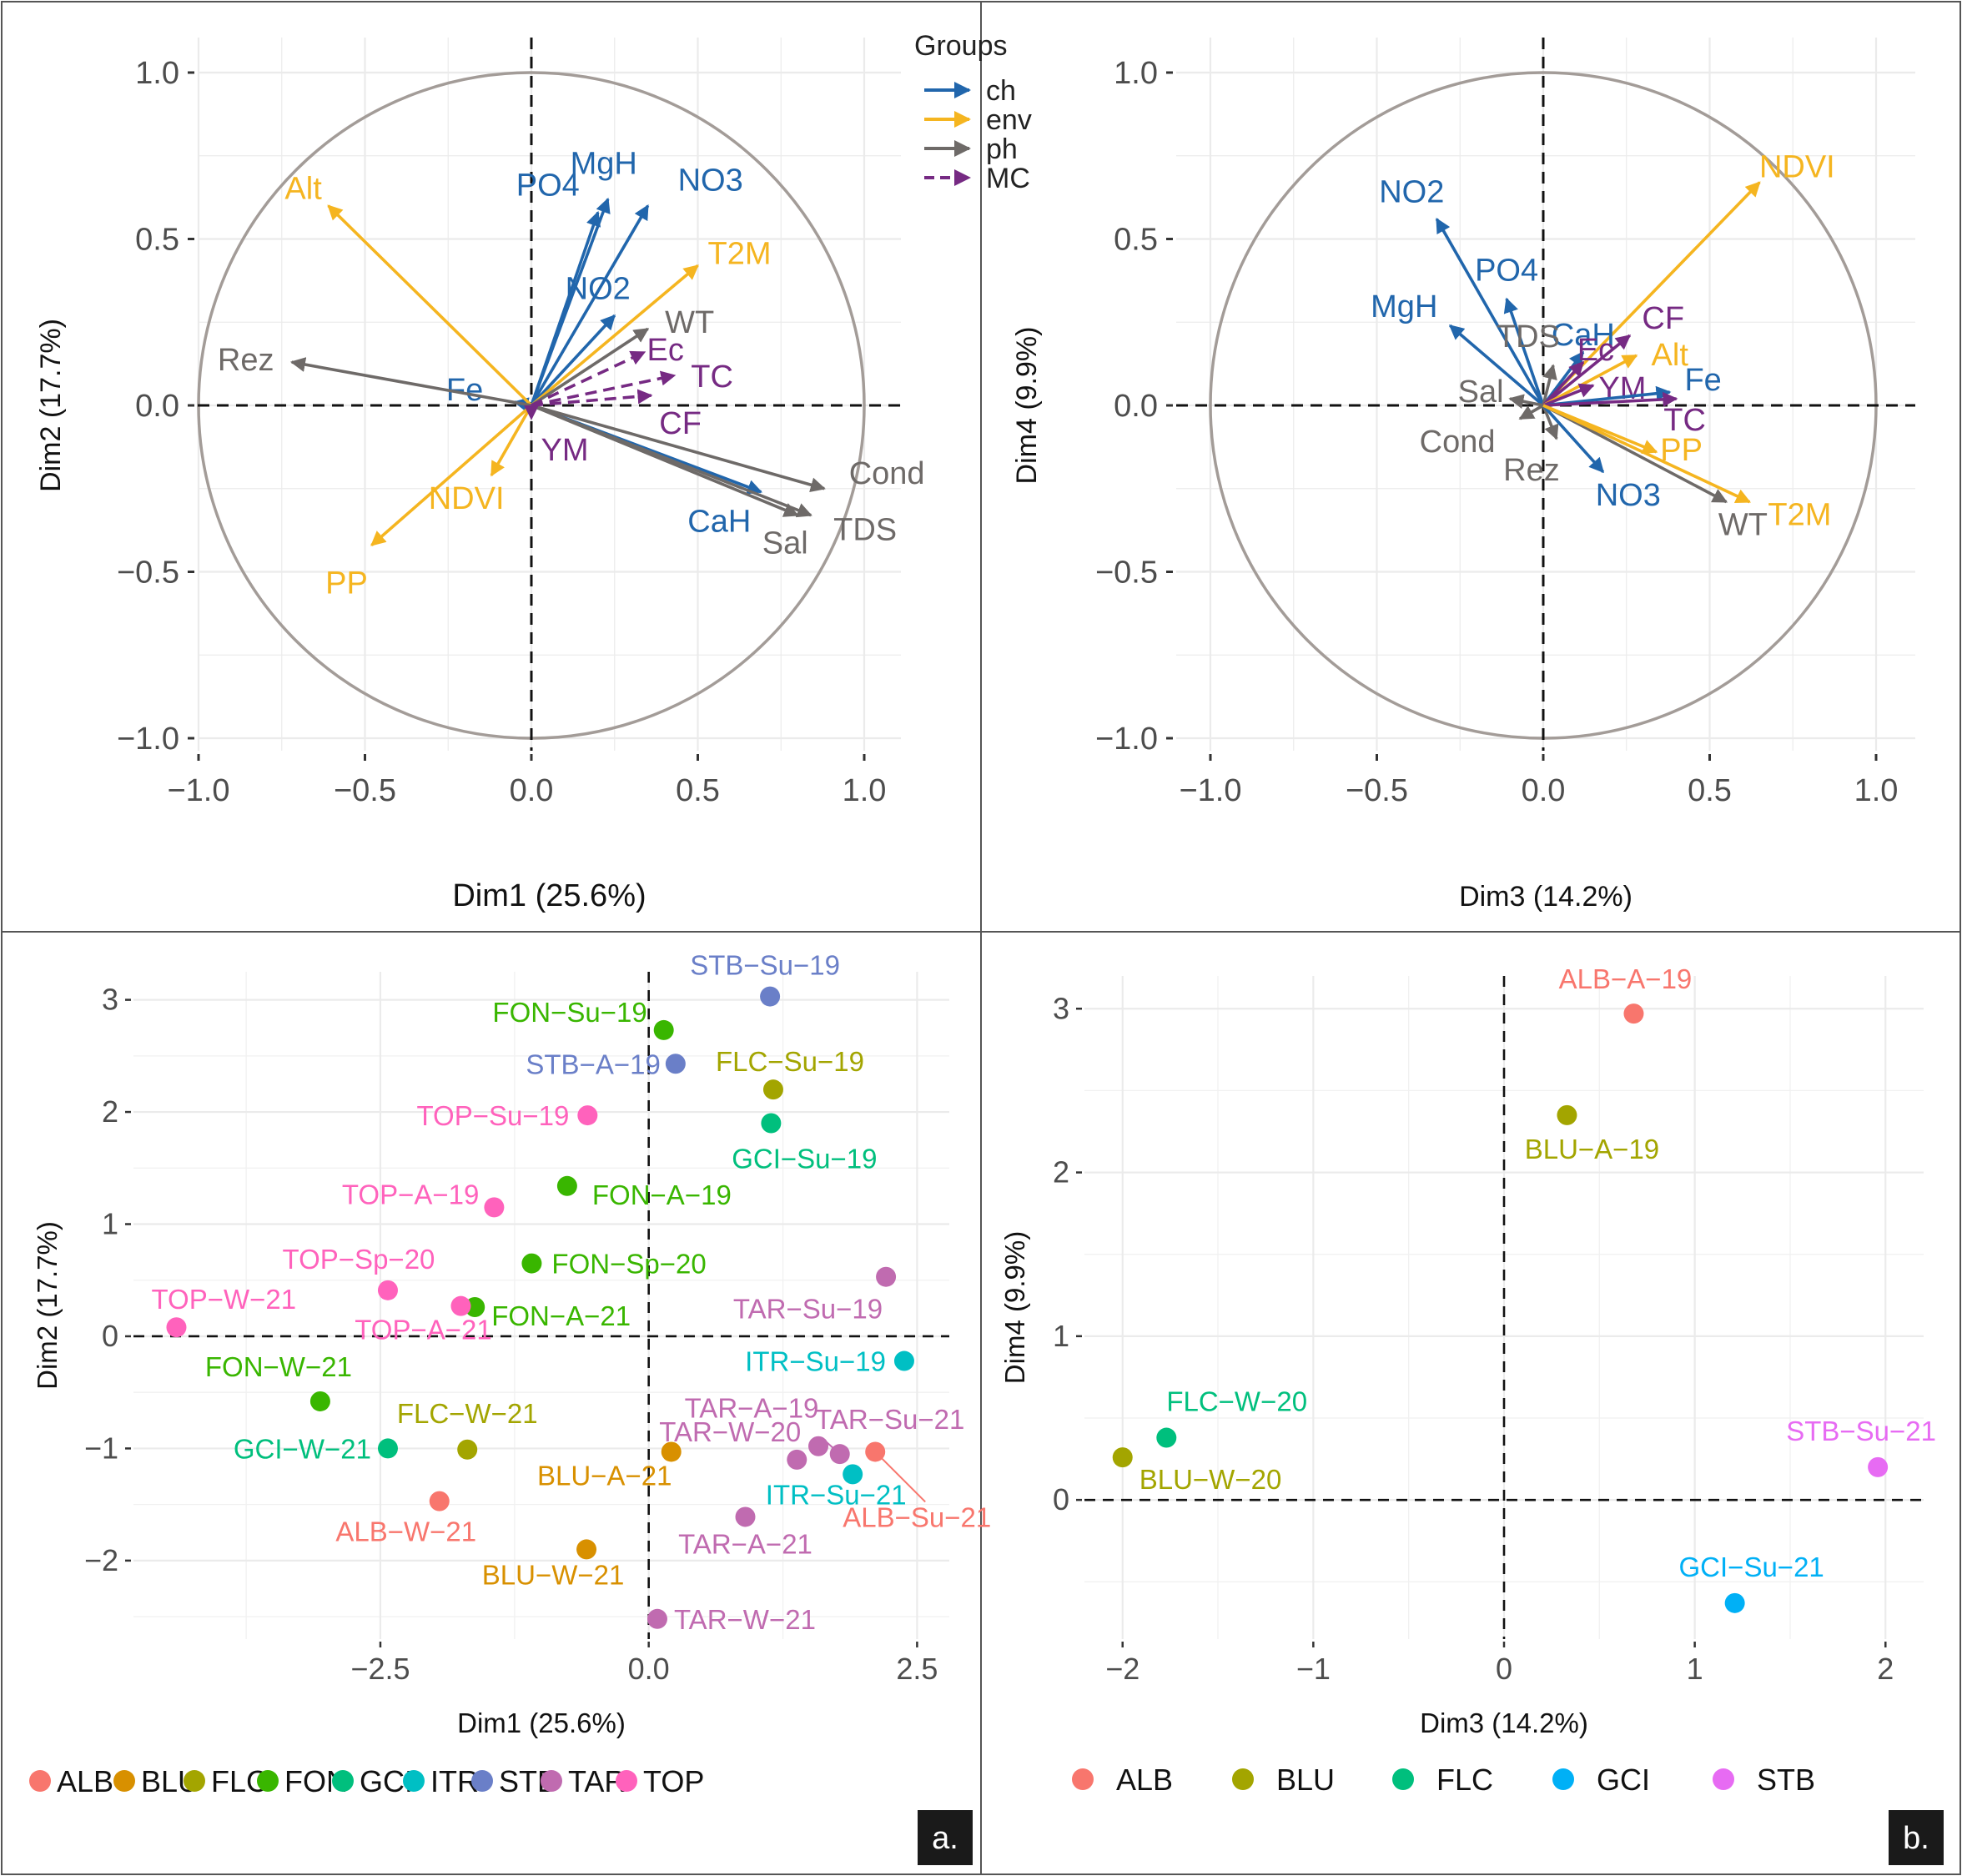  Describe the element at coordinates (1573, 439) in the screenshot. I see `vector-no3` at that location.